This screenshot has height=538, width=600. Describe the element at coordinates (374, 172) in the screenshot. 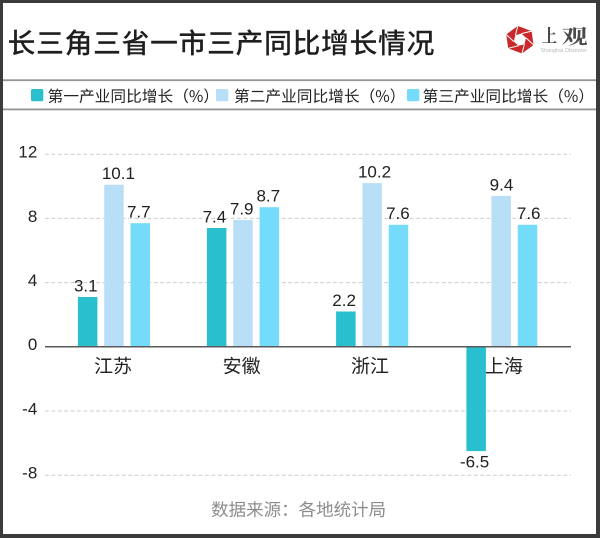

I see `svg-text: 10.2` at that location.